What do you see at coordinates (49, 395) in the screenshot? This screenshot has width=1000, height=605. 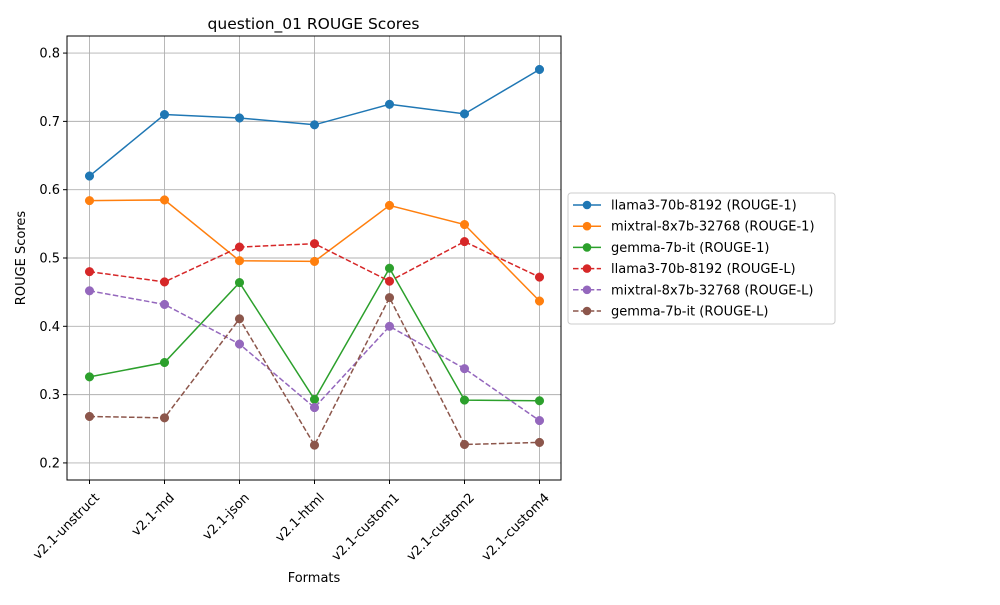 I see `y-tick-label: 0.3` at bounding box center [49, 395].